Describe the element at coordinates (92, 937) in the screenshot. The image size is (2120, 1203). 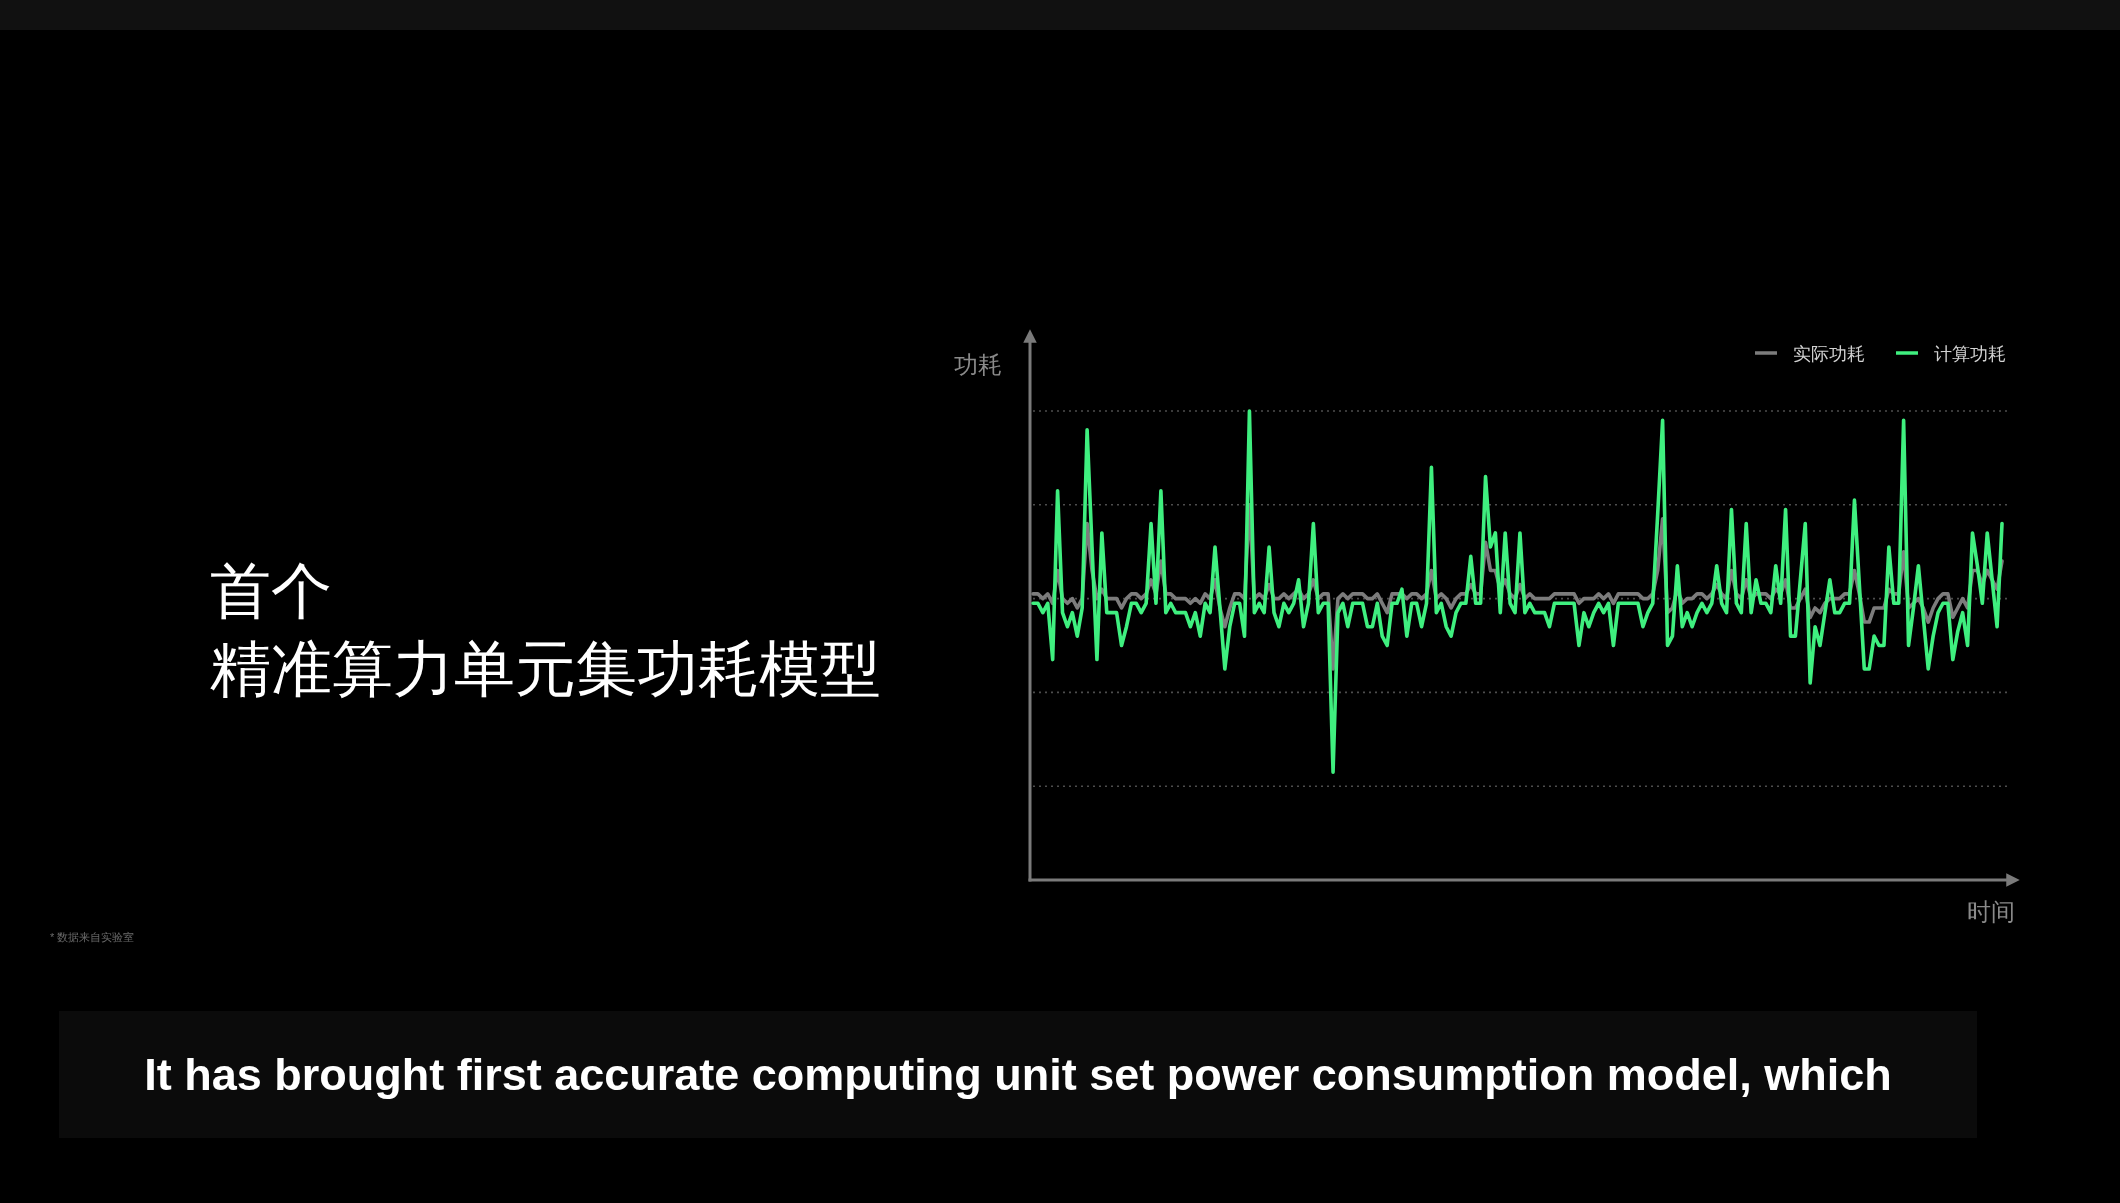
I see `text: * 数据来自实验室` at that location.